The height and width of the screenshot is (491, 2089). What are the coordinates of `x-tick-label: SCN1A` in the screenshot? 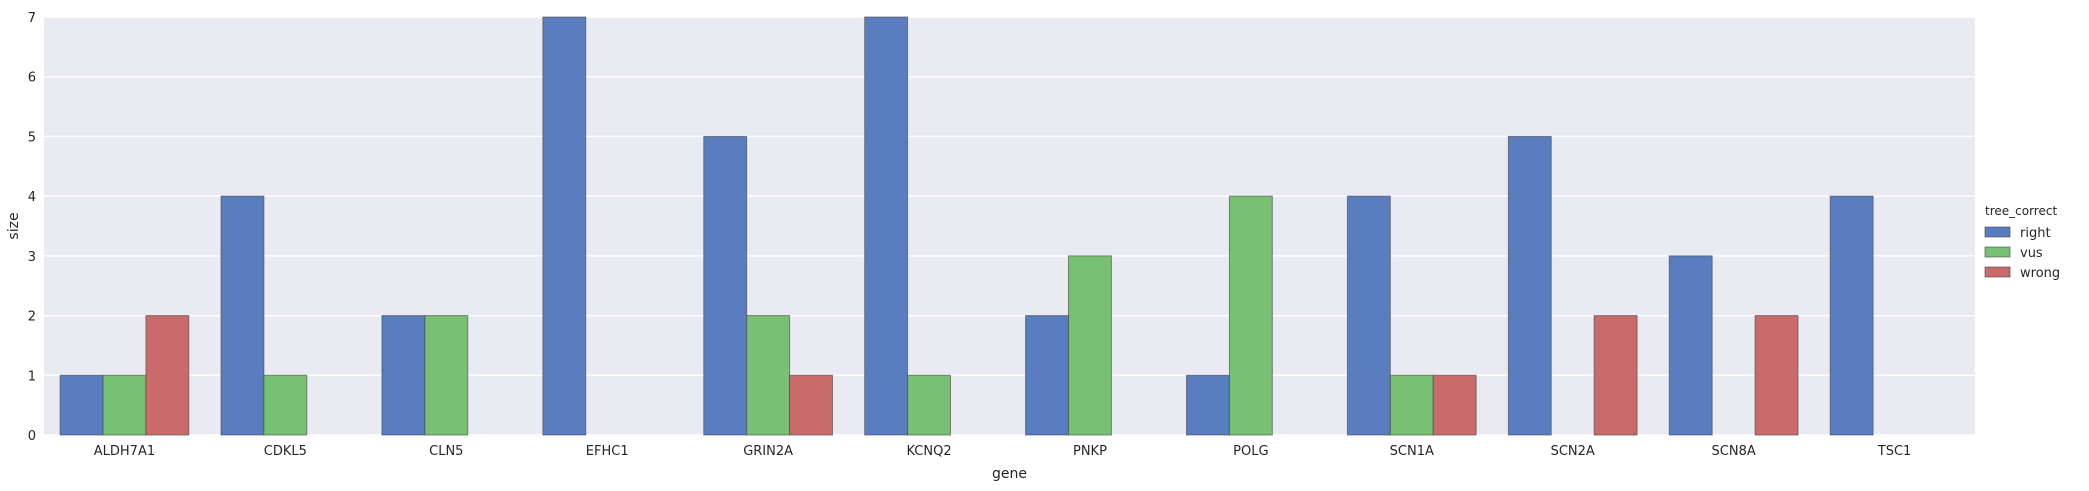 It's located at (1412, 451).